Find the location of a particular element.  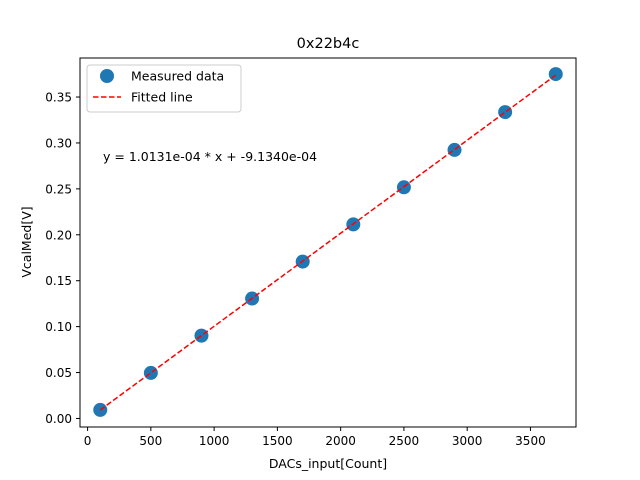

y-tick-label: 0.25 is located at coordinates (58, 189).